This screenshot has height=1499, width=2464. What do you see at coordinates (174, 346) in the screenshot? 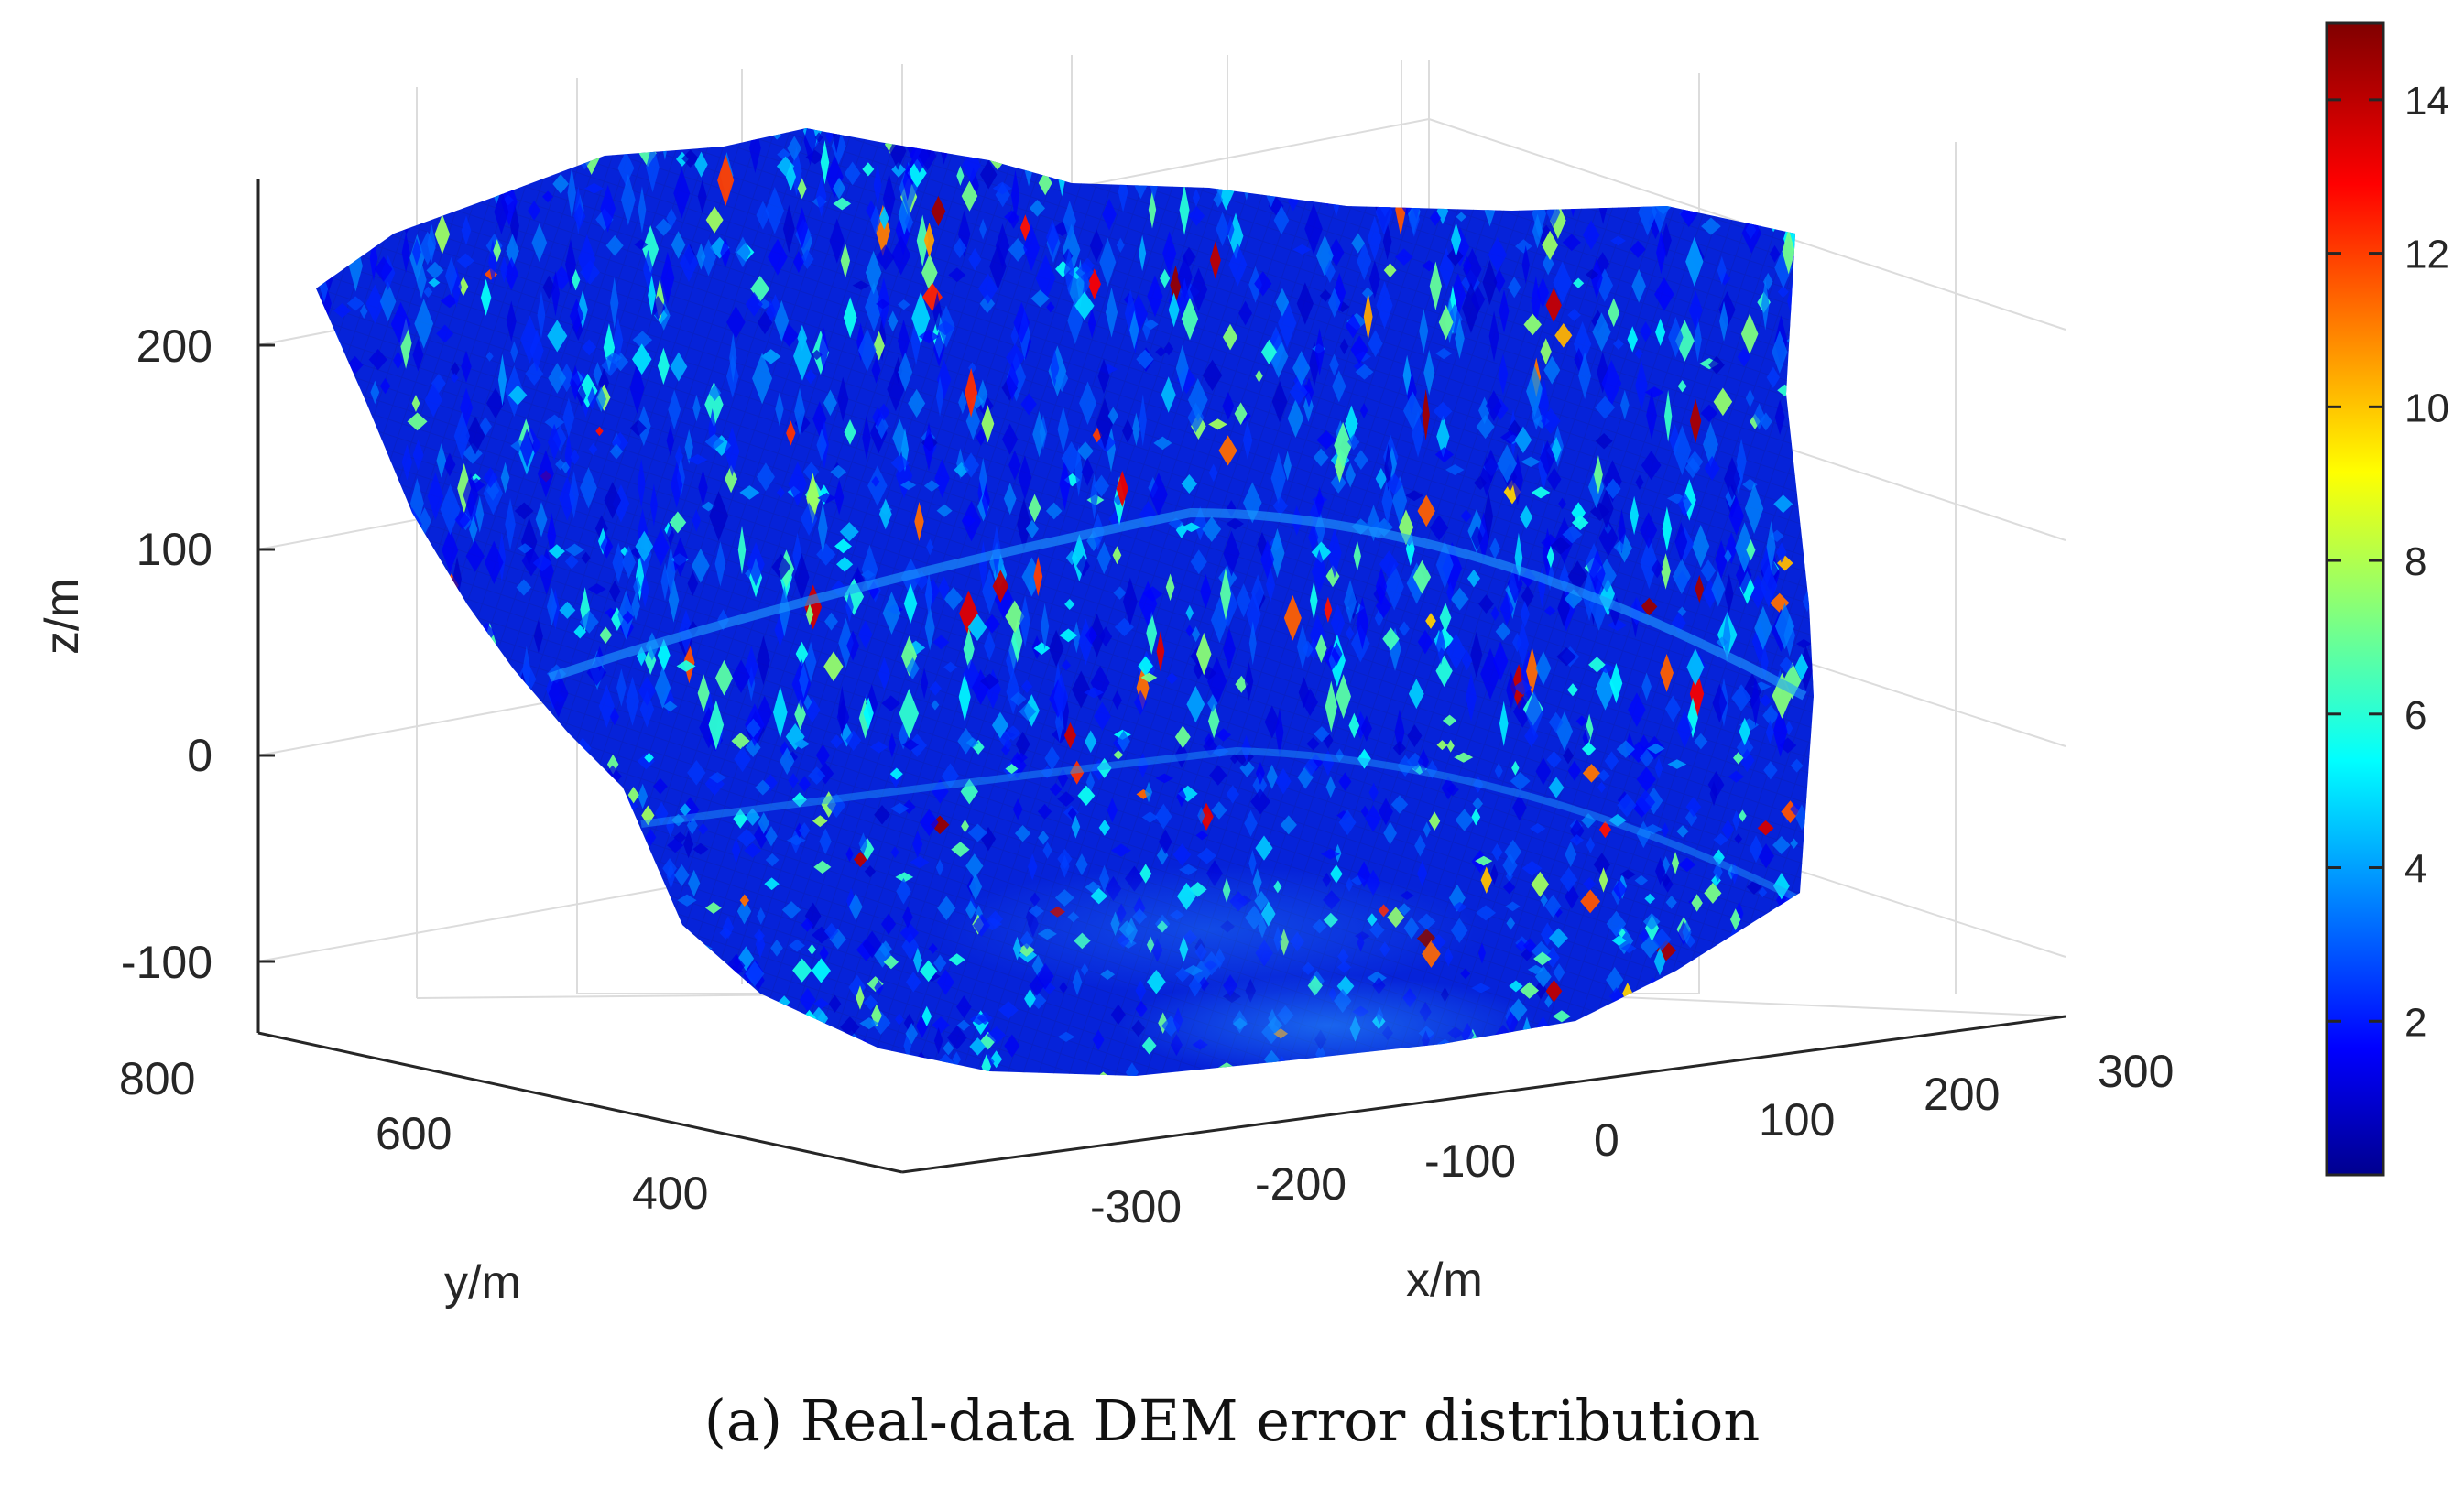
I see `z-tick-label: 200` at bounding box center [174, 346].